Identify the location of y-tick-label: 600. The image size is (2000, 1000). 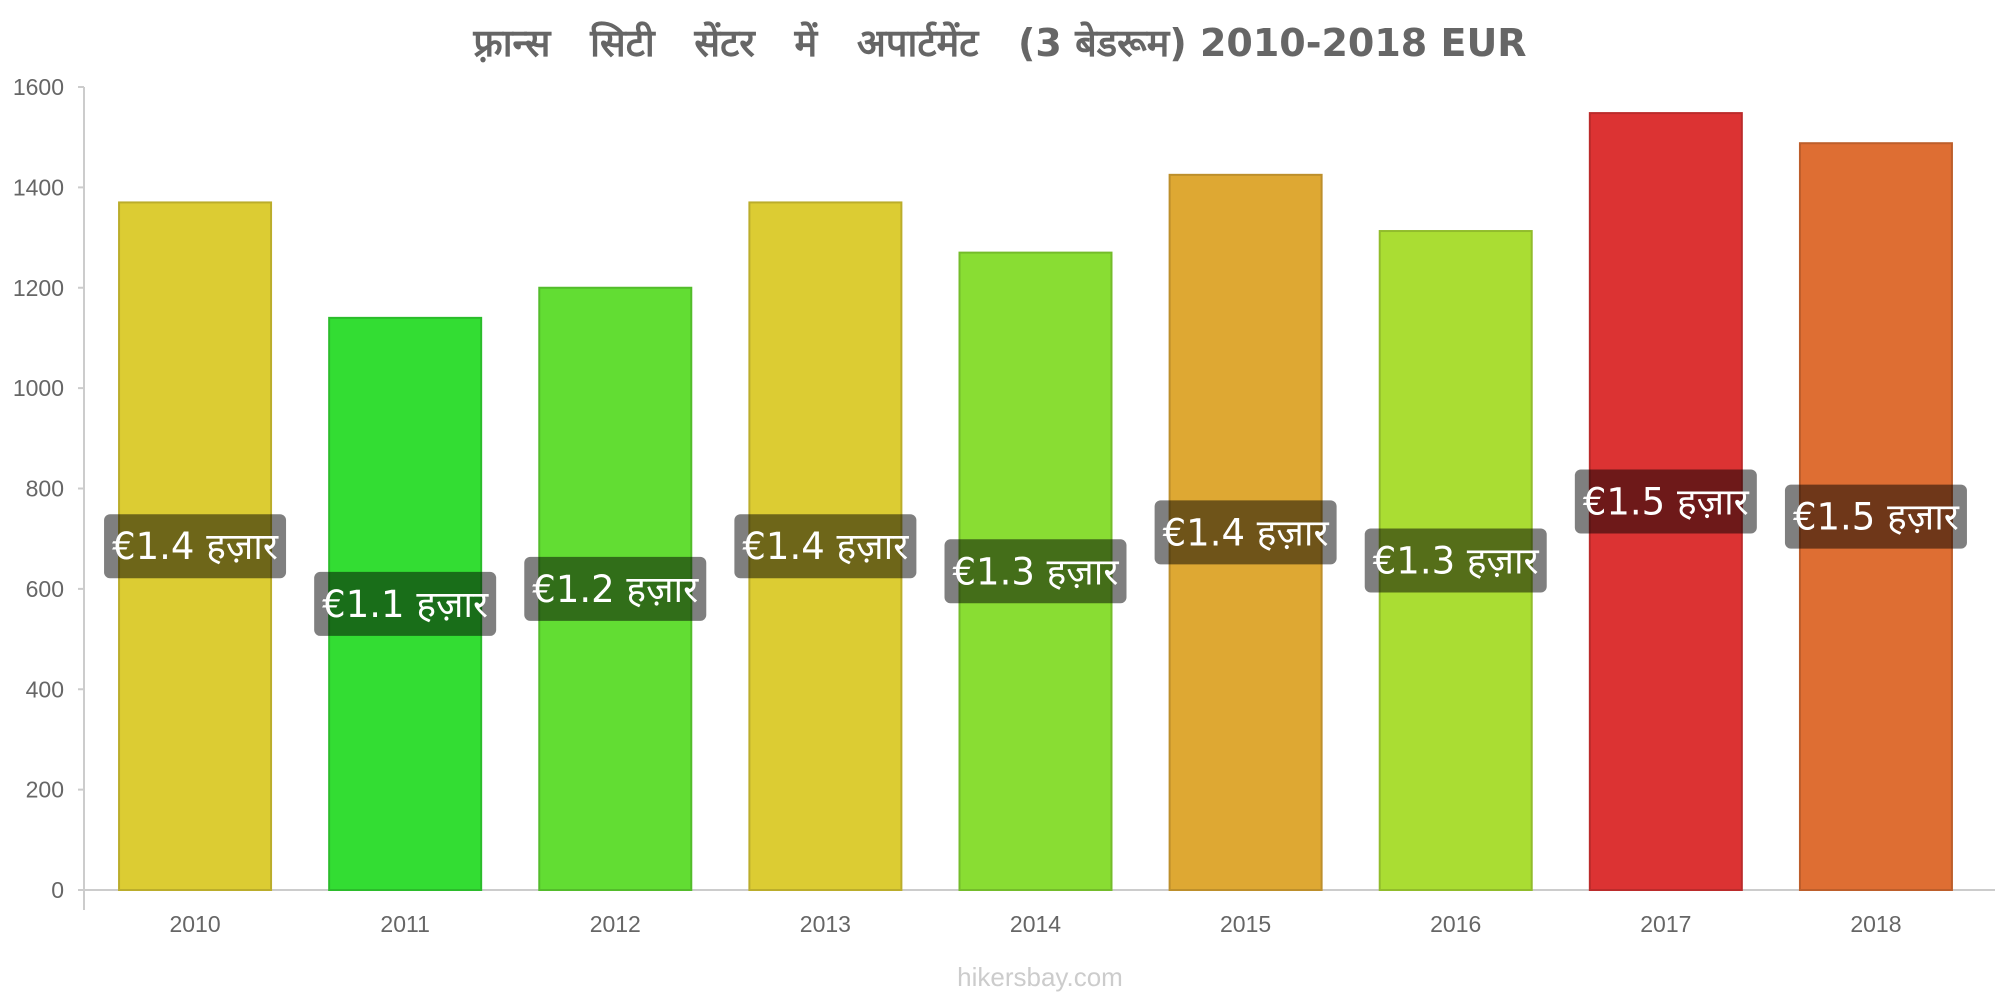
(45, 589).